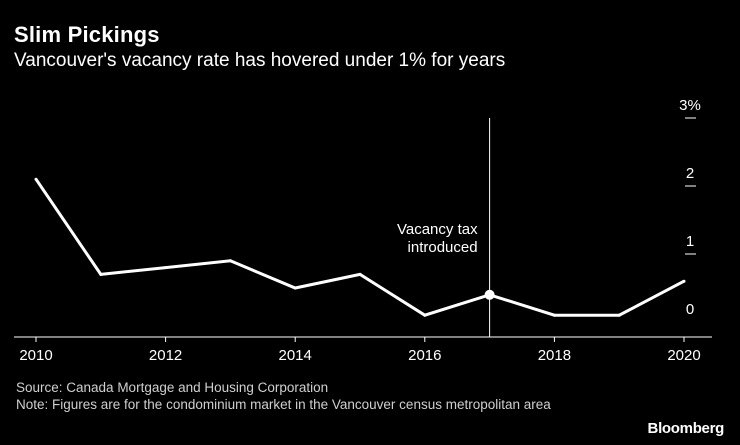  Describe the element at coordinates (686, 428) in the screenshot. I see `bloomberg-logo: Bloomberg` at that location.